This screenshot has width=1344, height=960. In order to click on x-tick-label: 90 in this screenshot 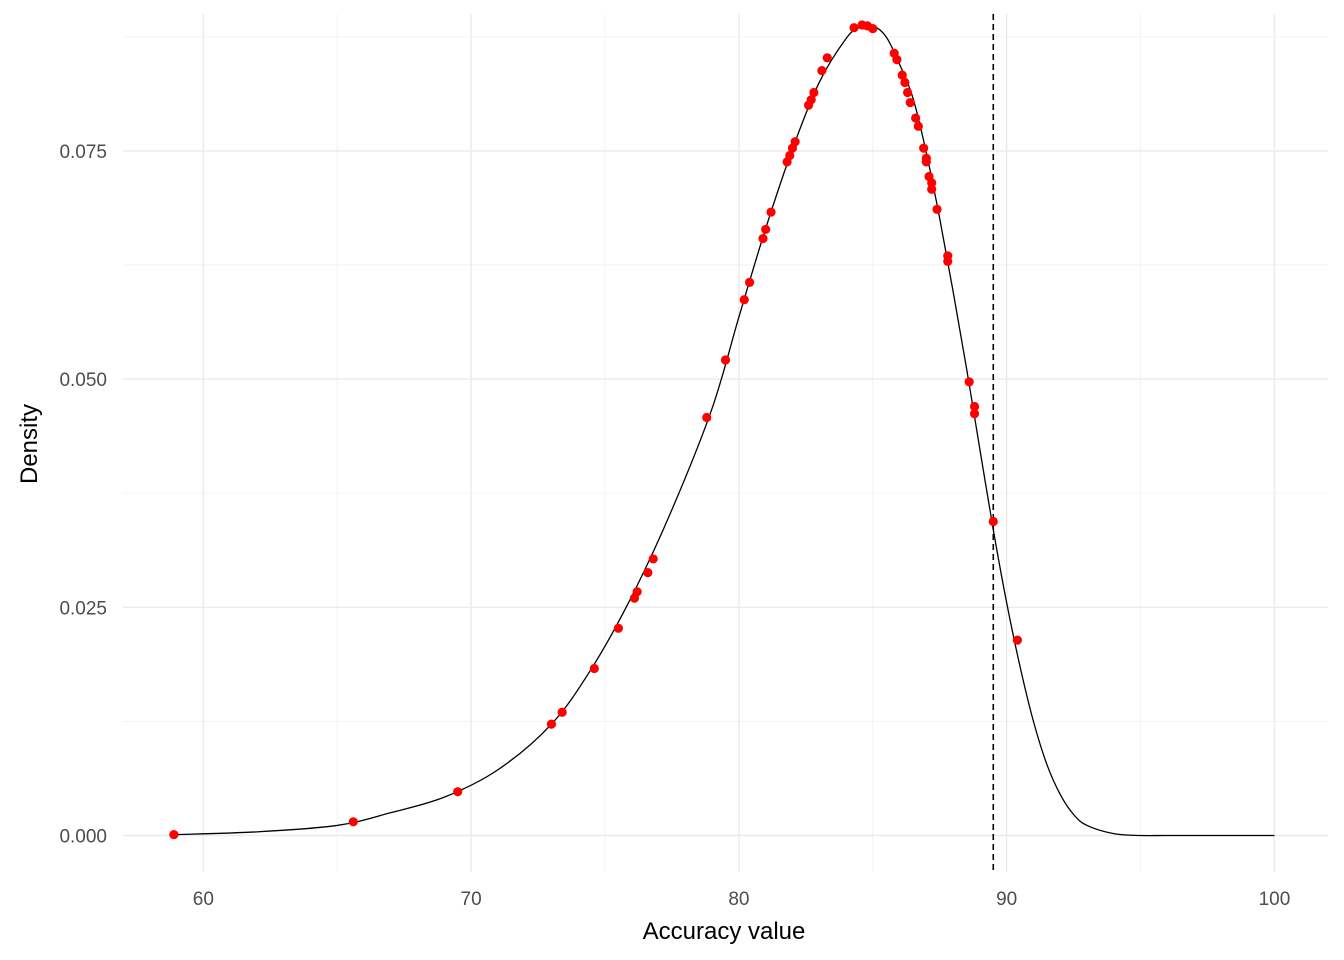, I will do `click(1006, 899)`.